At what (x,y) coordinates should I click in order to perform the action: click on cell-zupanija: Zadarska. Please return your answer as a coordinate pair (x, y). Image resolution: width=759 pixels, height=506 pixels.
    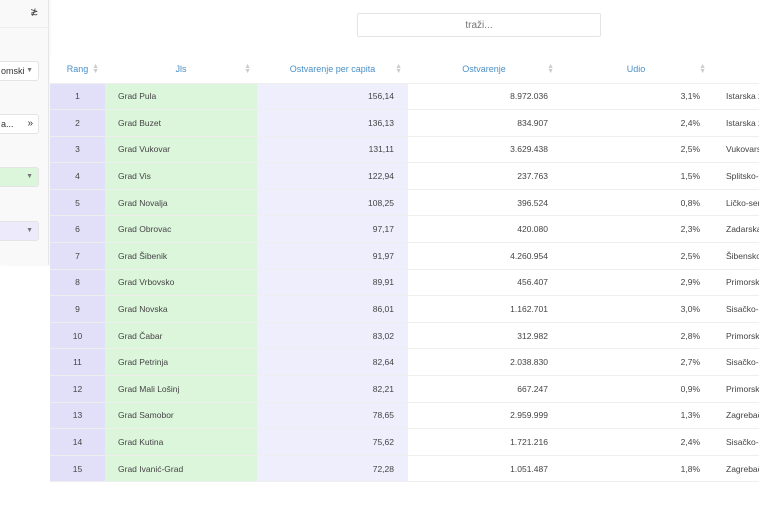
    Looking at the image, I should click on (735, 229).